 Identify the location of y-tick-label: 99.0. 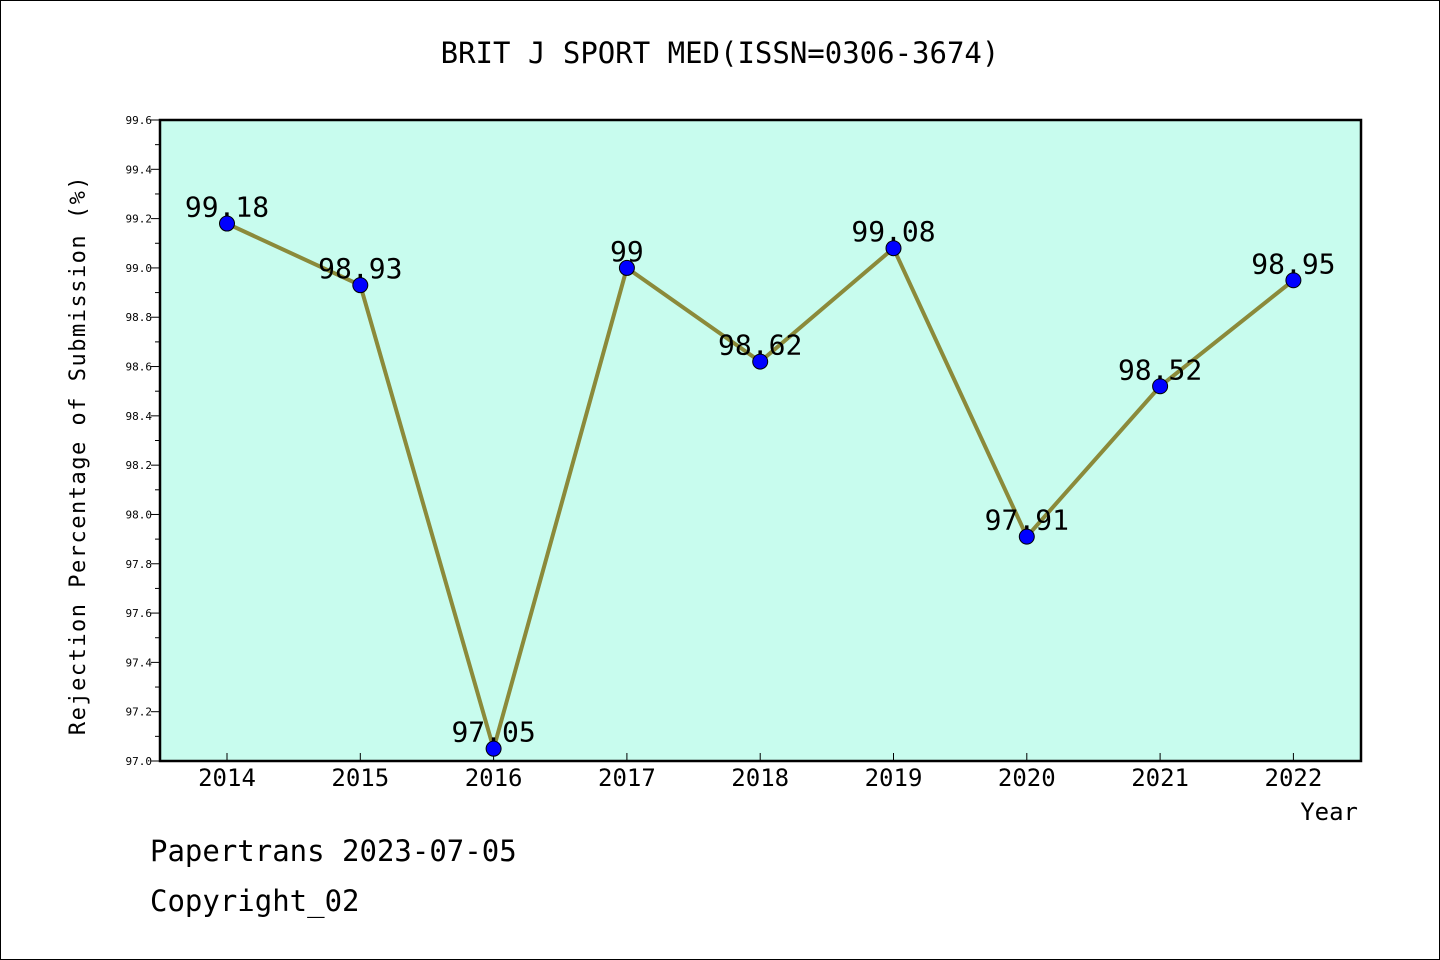
(139, 268).